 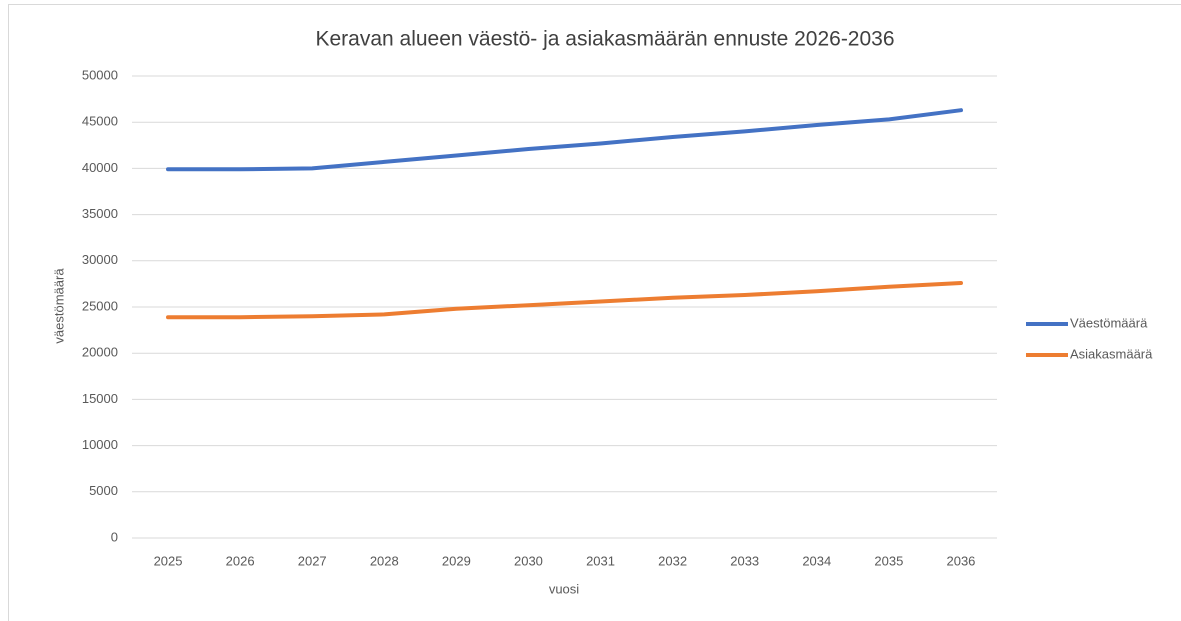 I want to click on y-tick-label: 0, so click(x=114, y=536).